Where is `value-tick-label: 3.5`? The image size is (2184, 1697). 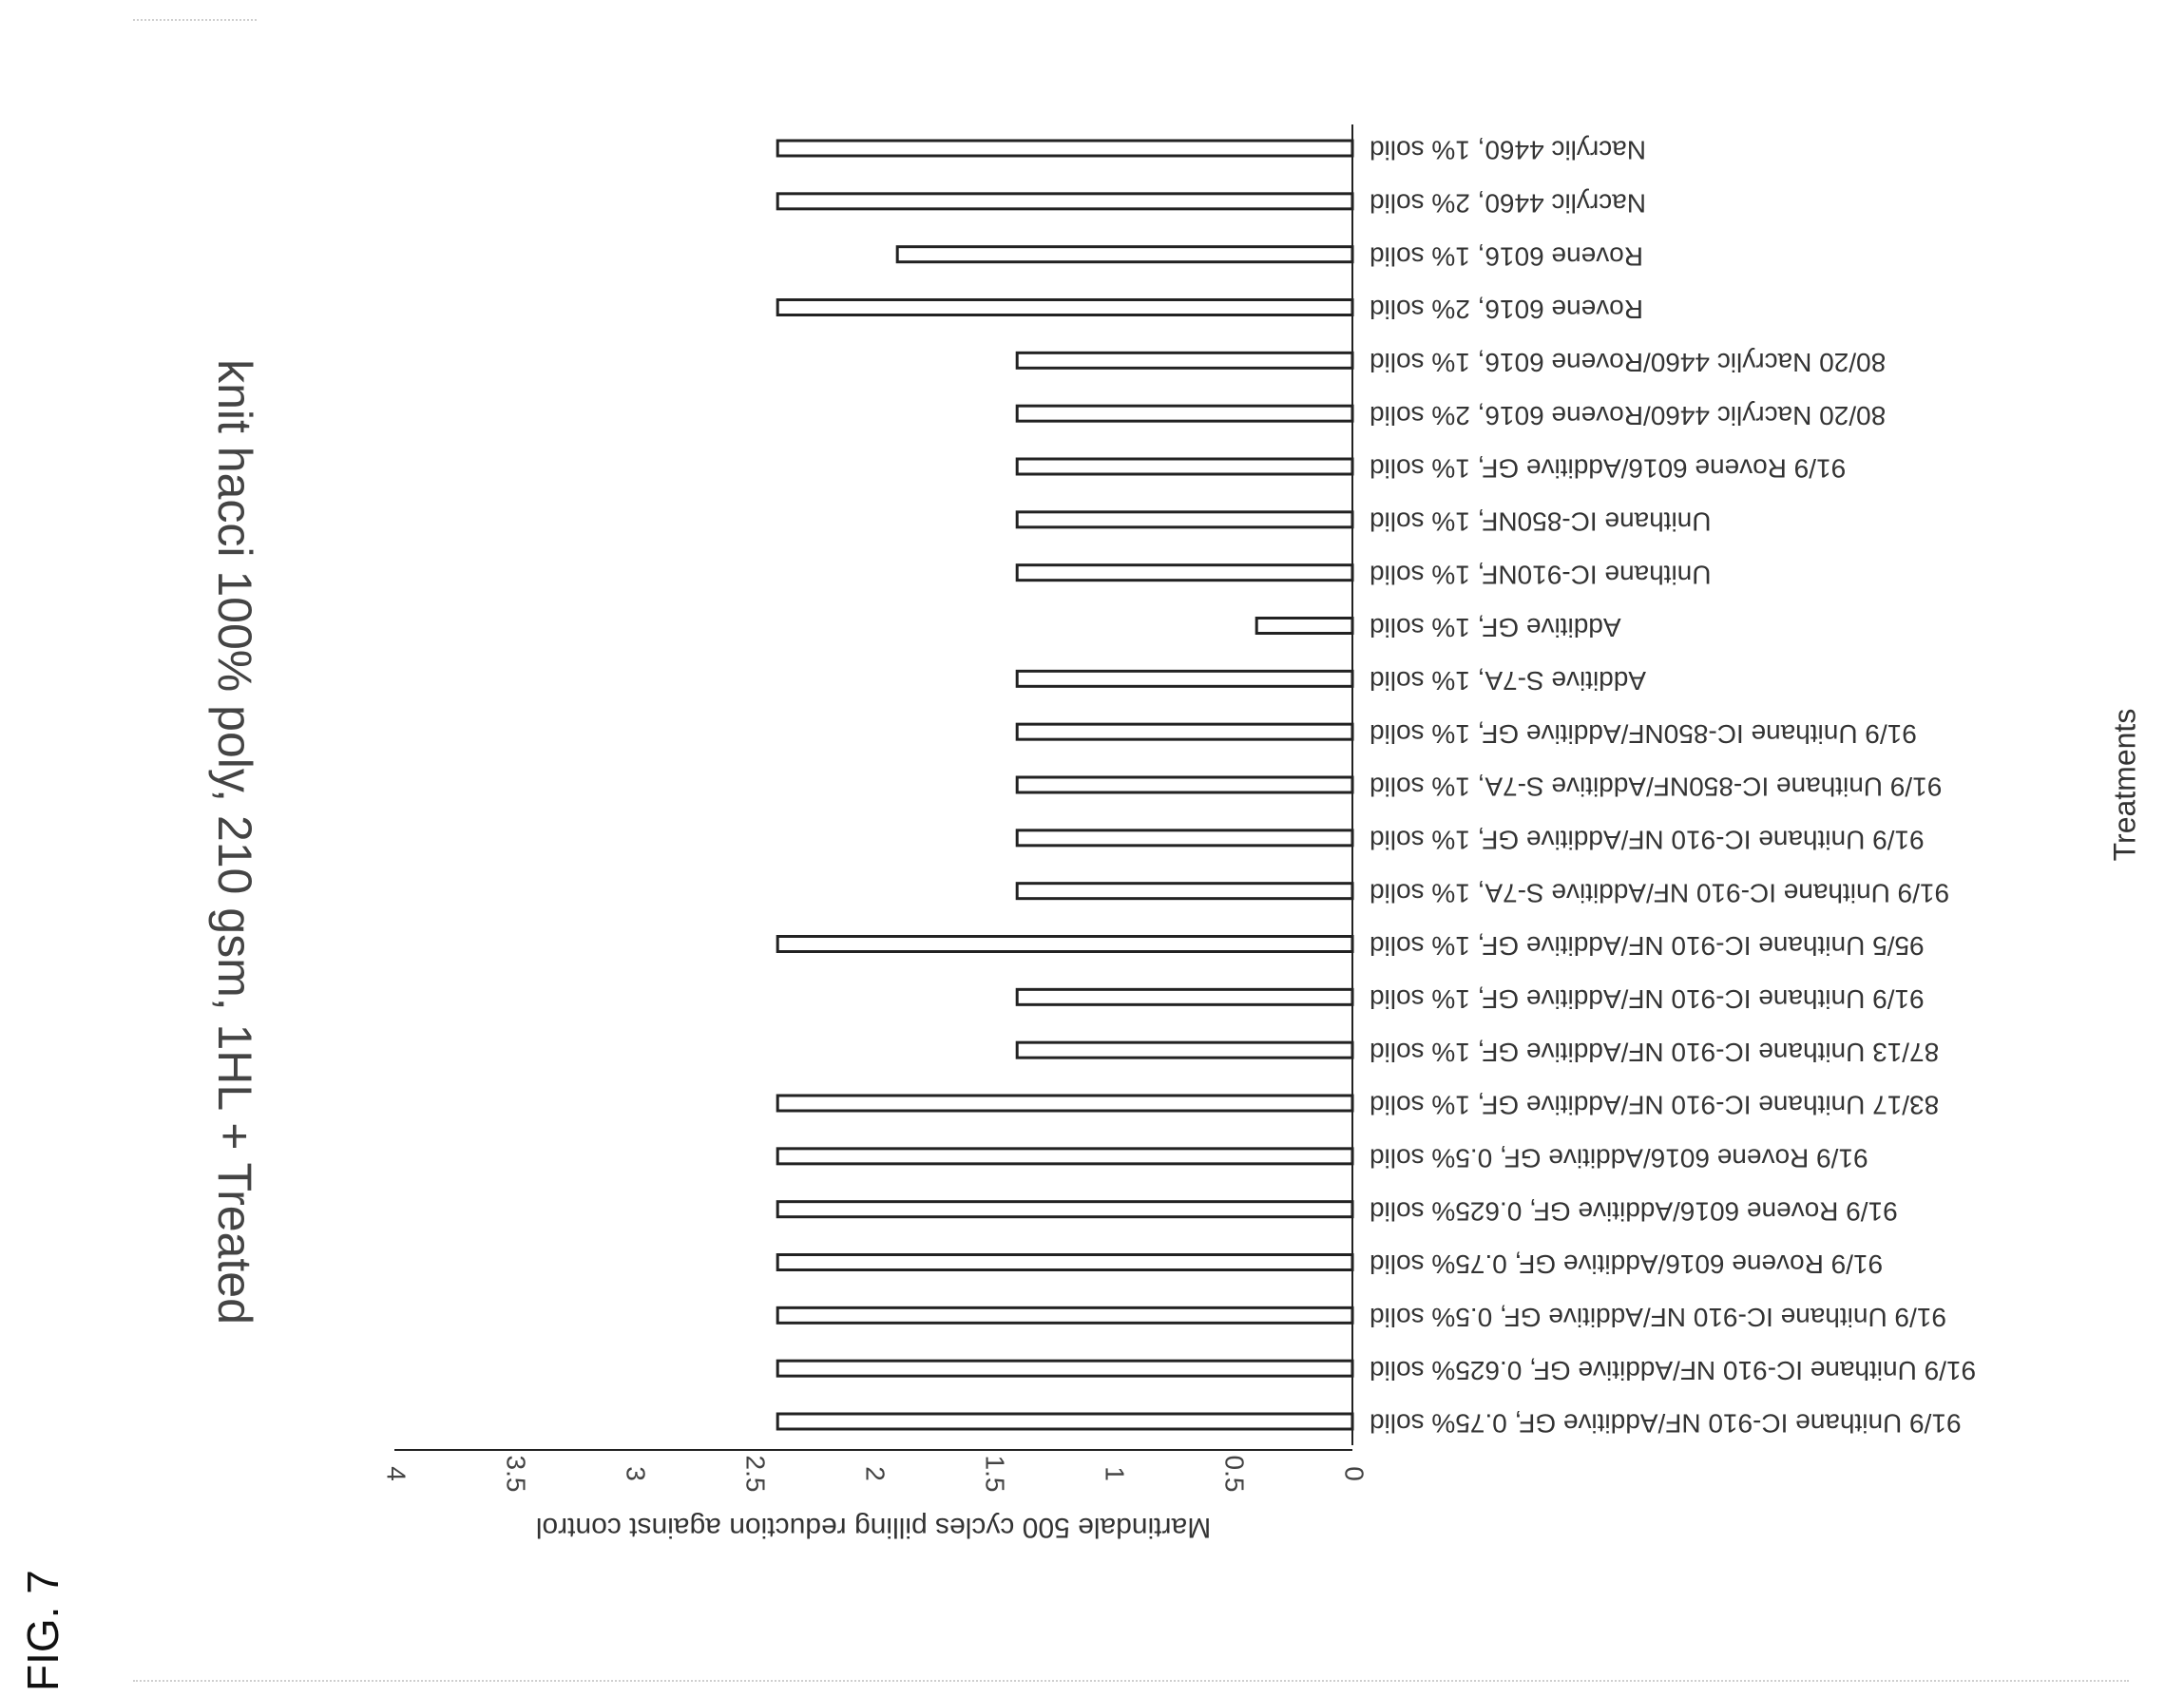
value-tick-label: 3.5 is located at coordinates (516, 1475).